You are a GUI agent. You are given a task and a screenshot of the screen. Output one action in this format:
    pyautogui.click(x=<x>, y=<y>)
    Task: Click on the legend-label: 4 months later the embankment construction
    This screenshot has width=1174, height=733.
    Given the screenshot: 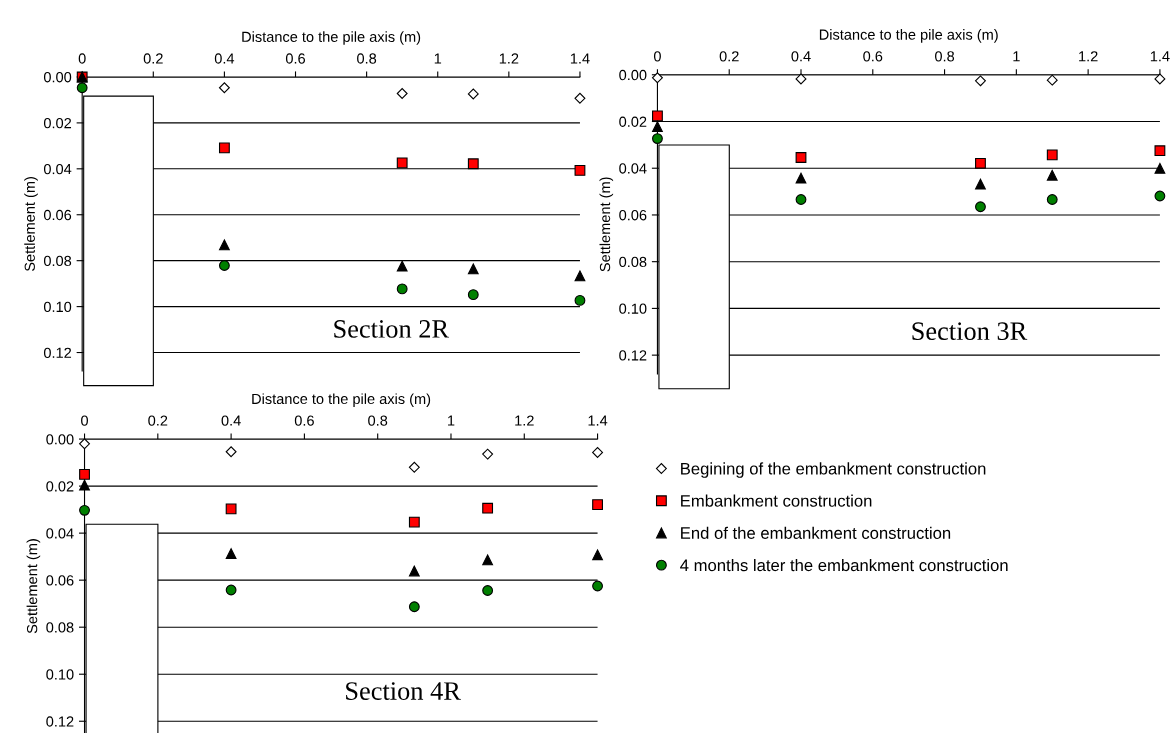 What is the action you would take?
    pyautogui.click(x=844, y=565)
    